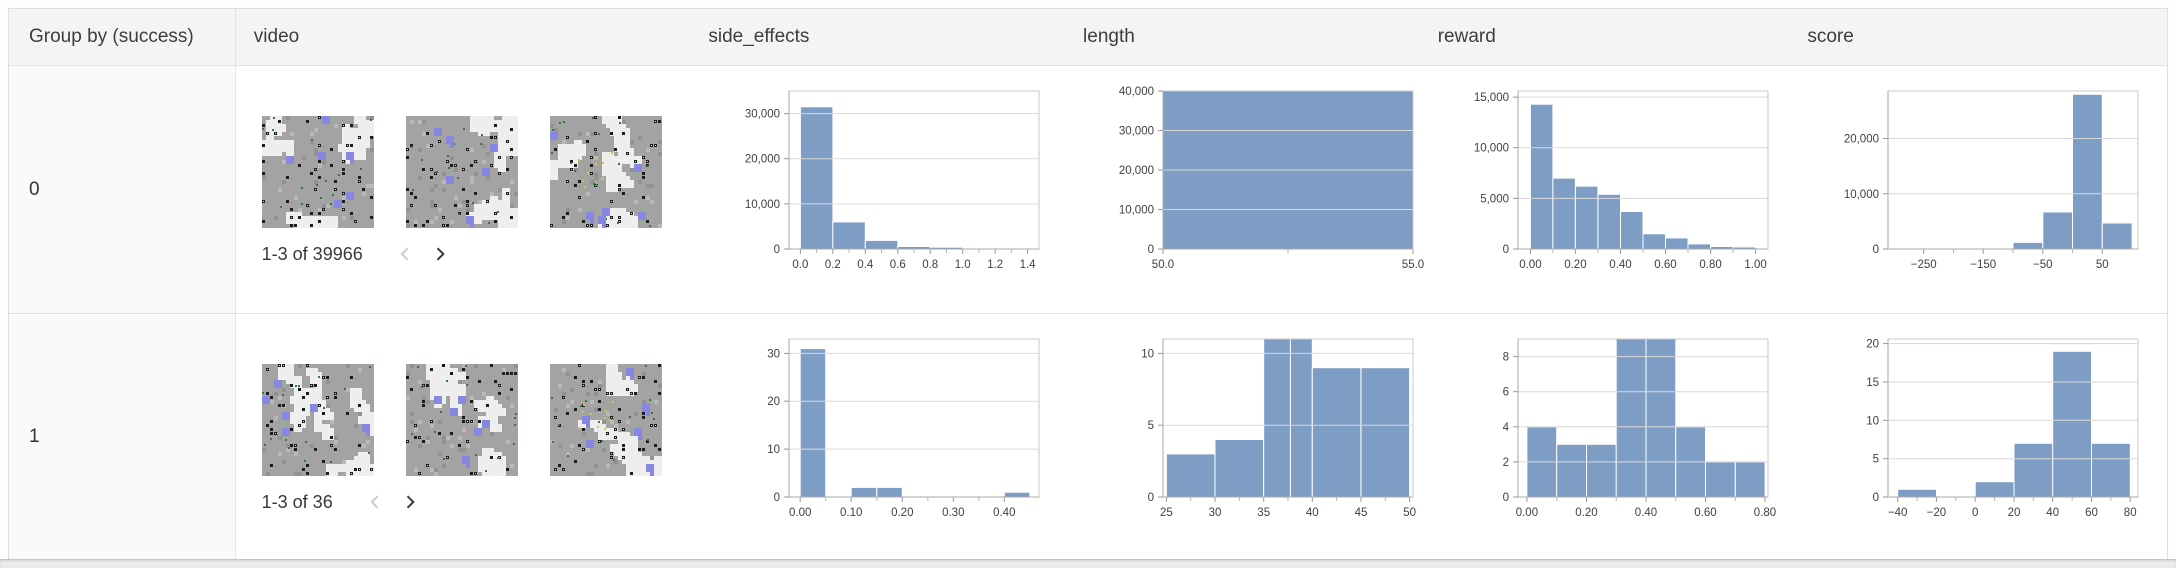 This screenshot has width=2176, height=568. I want to click on svg-text: 1.2, so click(995, 265).